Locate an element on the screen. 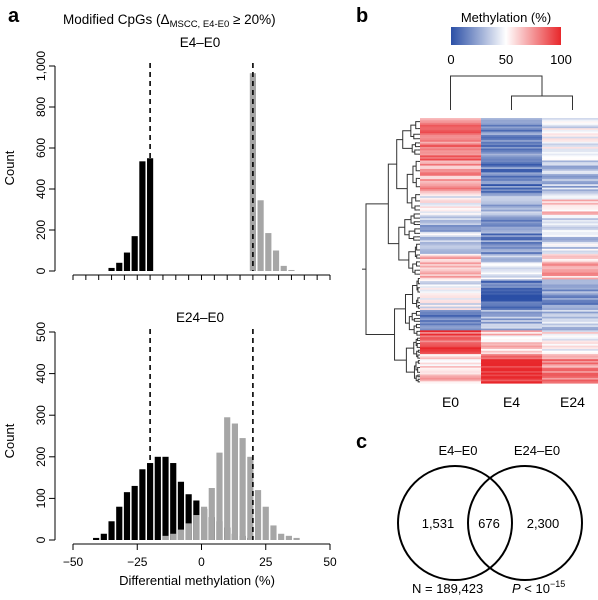 Image resolution: width=598 pixels, height=600 pixels. hist2-y-tick-label: 200 is located at coordinates (41, 456).